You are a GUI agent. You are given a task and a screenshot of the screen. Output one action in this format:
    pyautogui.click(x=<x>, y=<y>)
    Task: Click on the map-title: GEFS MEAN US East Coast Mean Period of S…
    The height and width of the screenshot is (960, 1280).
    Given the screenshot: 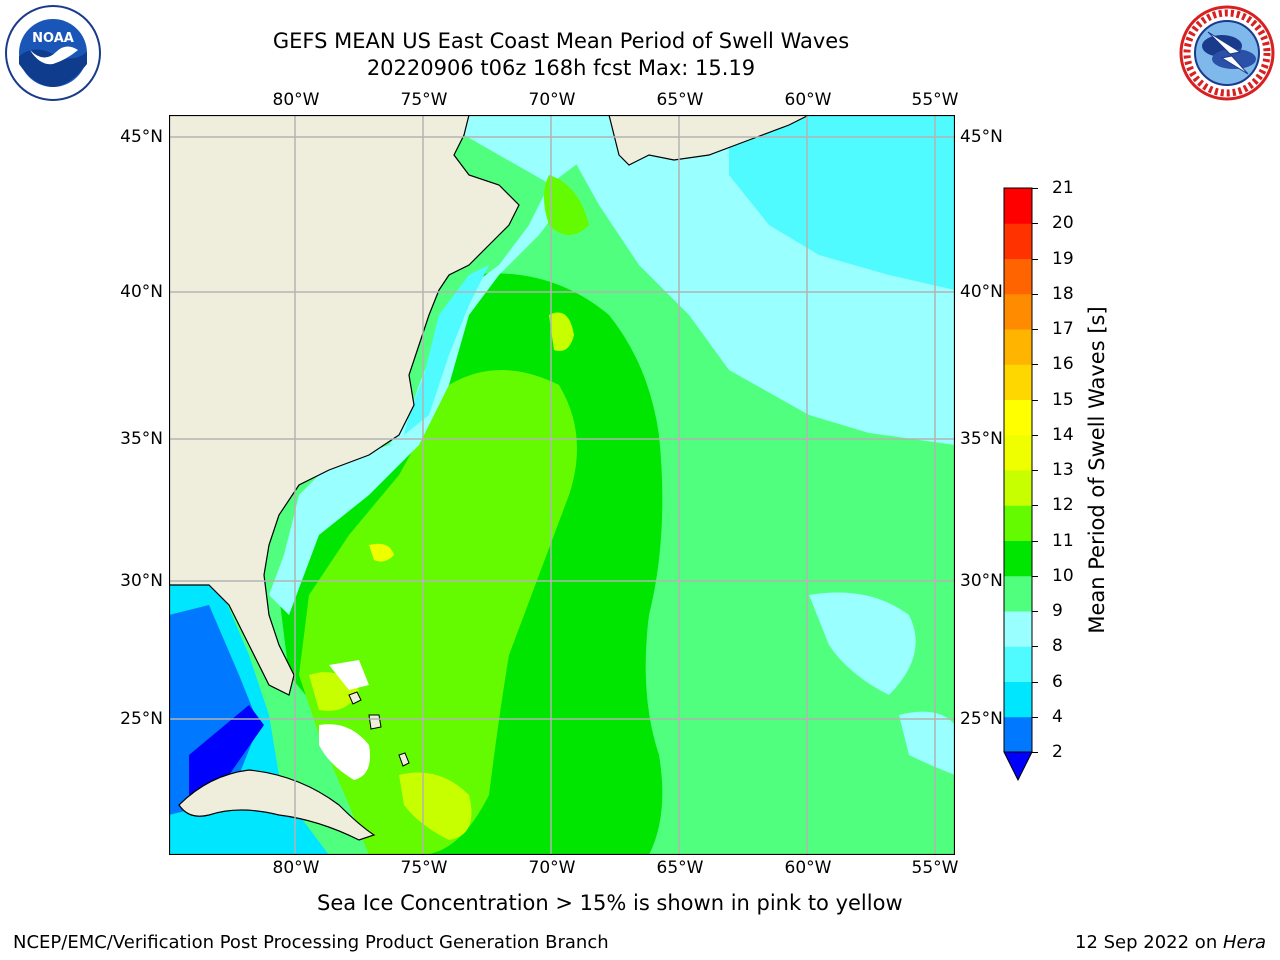 What is the action you would take?
    pyautogui.click(x=561, y=41)
    